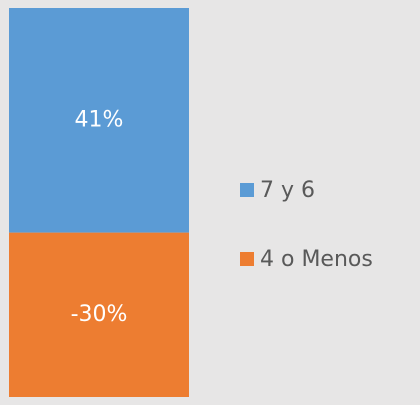  Describe the element at coordinates (316, 259) in the screenshot. I see `legend-label: 4 o Menos` at that location.